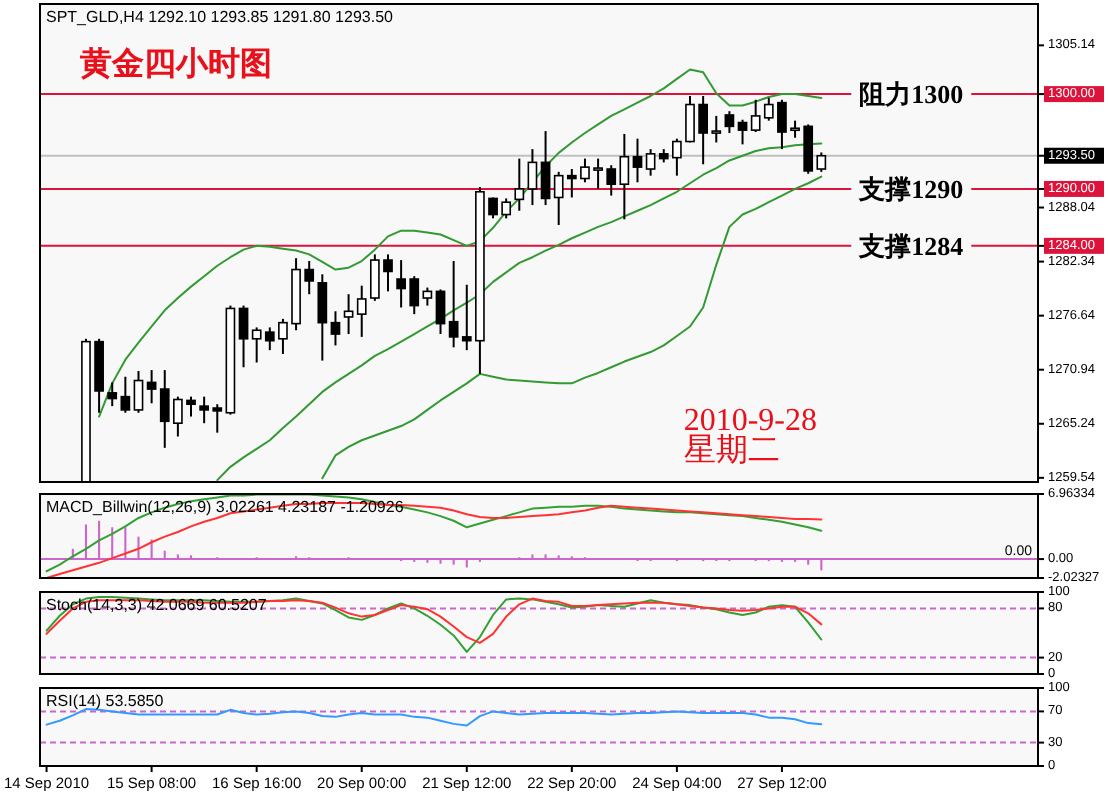 The height and width of the screenshot is (800, 1108). What do you see at coordinates (911, 188) in the screenshot?
I see `ref-label: 支撑1290` at bounding box center [911, 188].